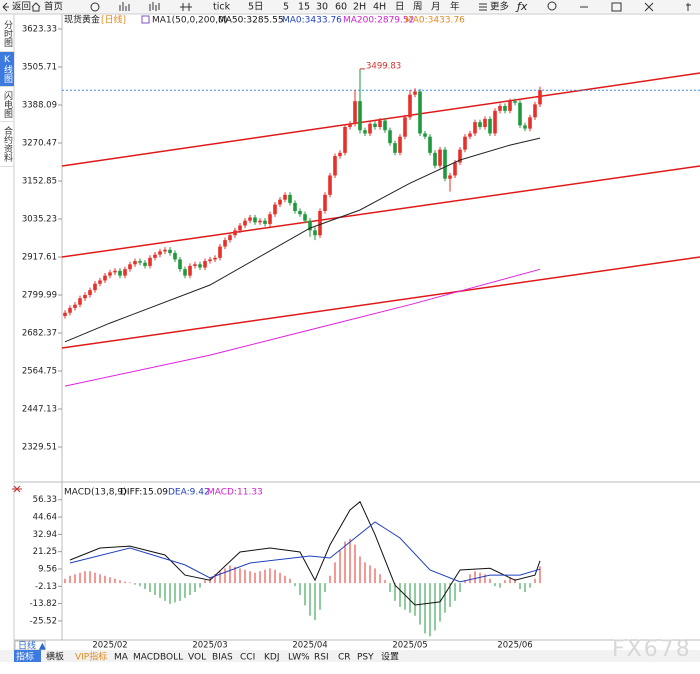 The width and height of the screenshot is (700, 674). I want to click on toolbar-button: 首页, so click(53, 7).